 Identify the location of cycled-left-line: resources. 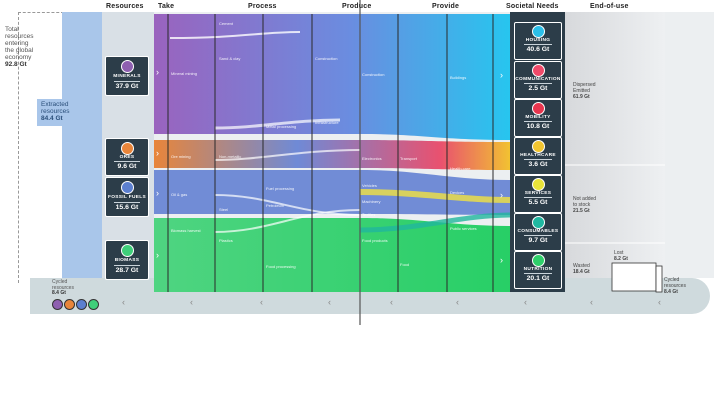
(63, 287).